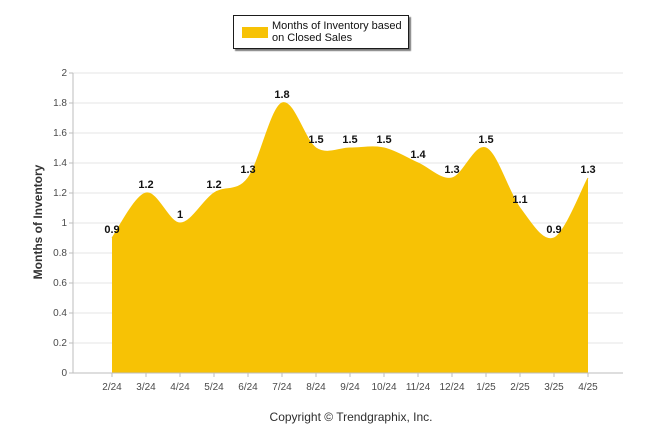  What do you see at coordinates (255, 32) in the screenshot?
I see `legend-color-swatch` at bounding box center [255, 32].